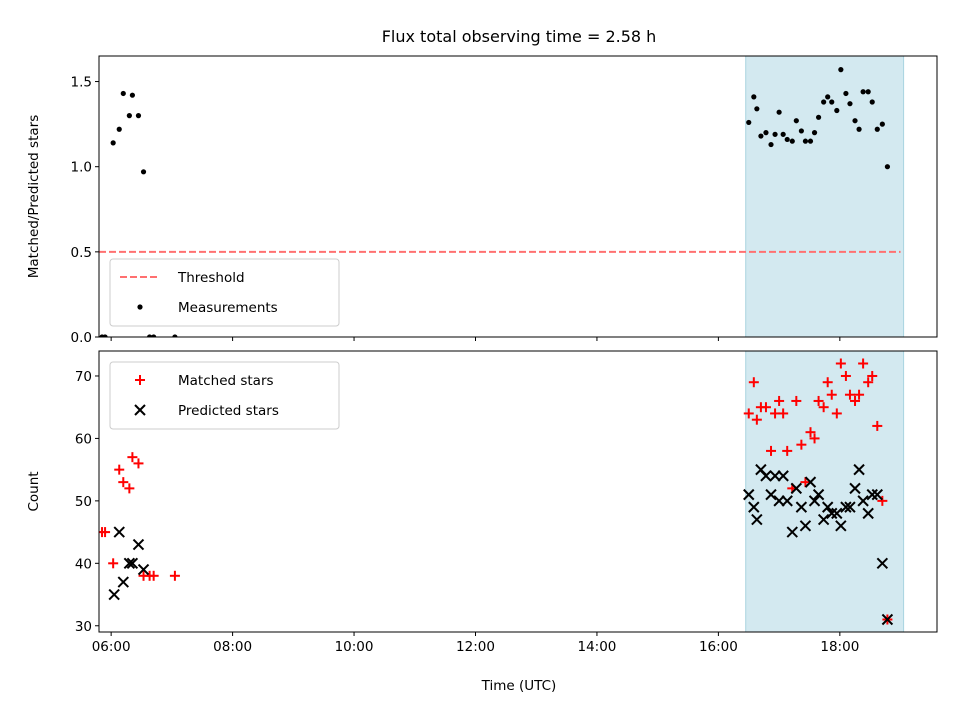  I want to click on bottom-series-1-point-23-b, so click(818, 494).